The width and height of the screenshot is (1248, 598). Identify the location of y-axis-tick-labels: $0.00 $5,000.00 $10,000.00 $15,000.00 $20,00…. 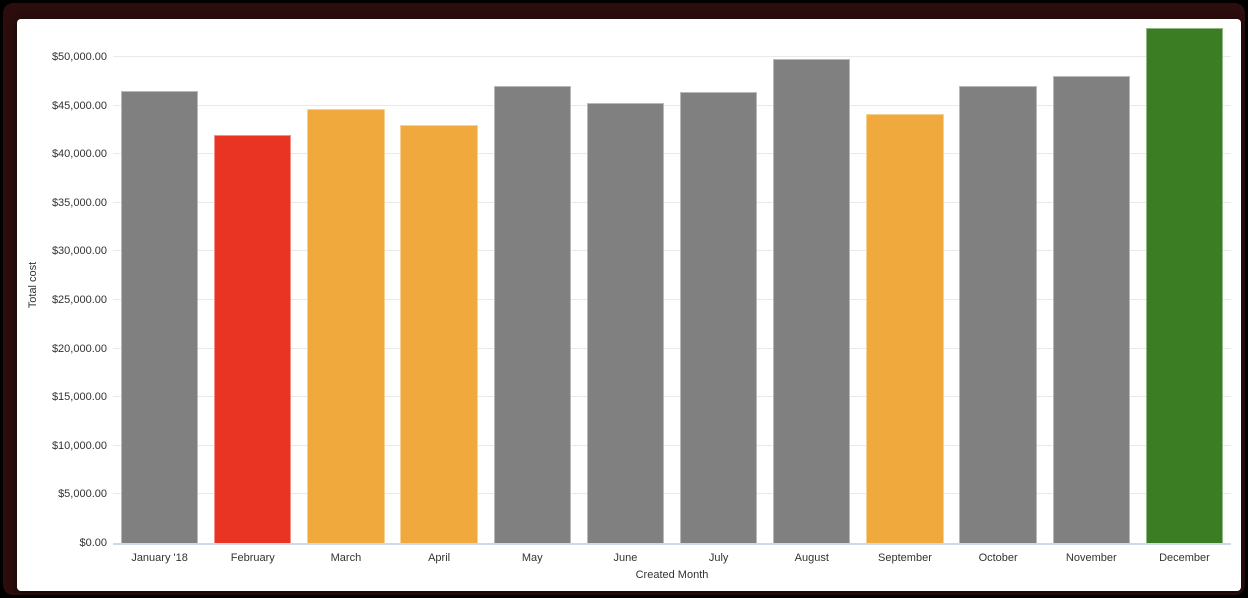
(65, 288).